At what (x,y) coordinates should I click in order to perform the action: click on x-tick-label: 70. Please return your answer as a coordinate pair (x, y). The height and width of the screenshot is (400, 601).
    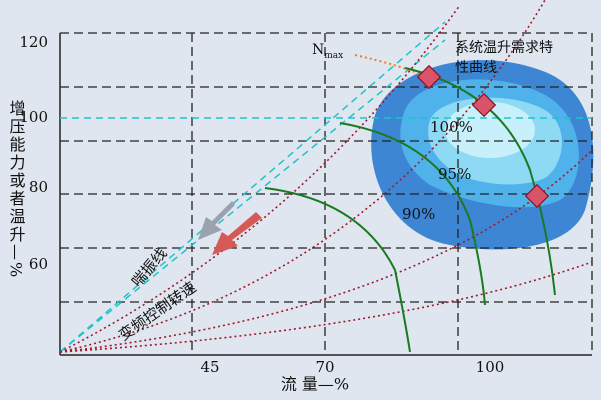
    Looking at the image, I should click on (324, 367).